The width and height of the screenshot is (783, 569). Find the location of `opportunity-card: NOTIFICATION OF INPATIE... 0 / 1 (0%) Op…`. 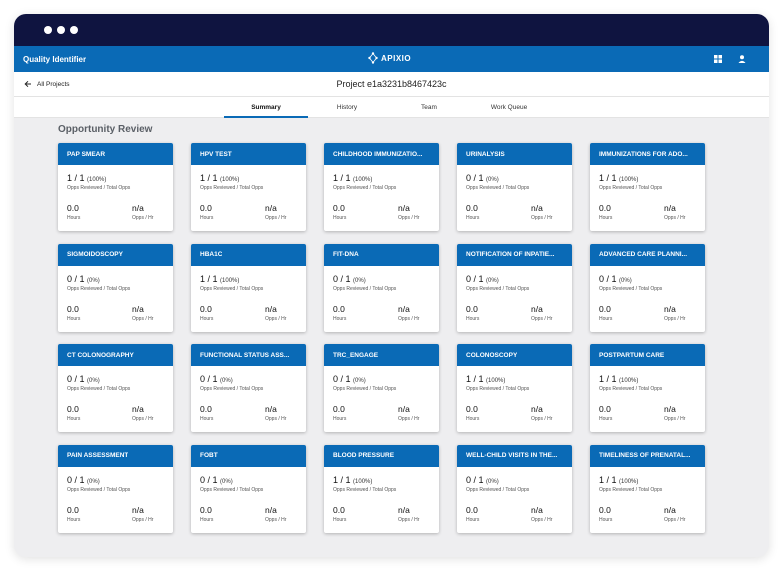

opportunity-card: NOTIFICATION OF INPATIE... 0 / 1 (0%) Op… is located at coordinates (514, 287).